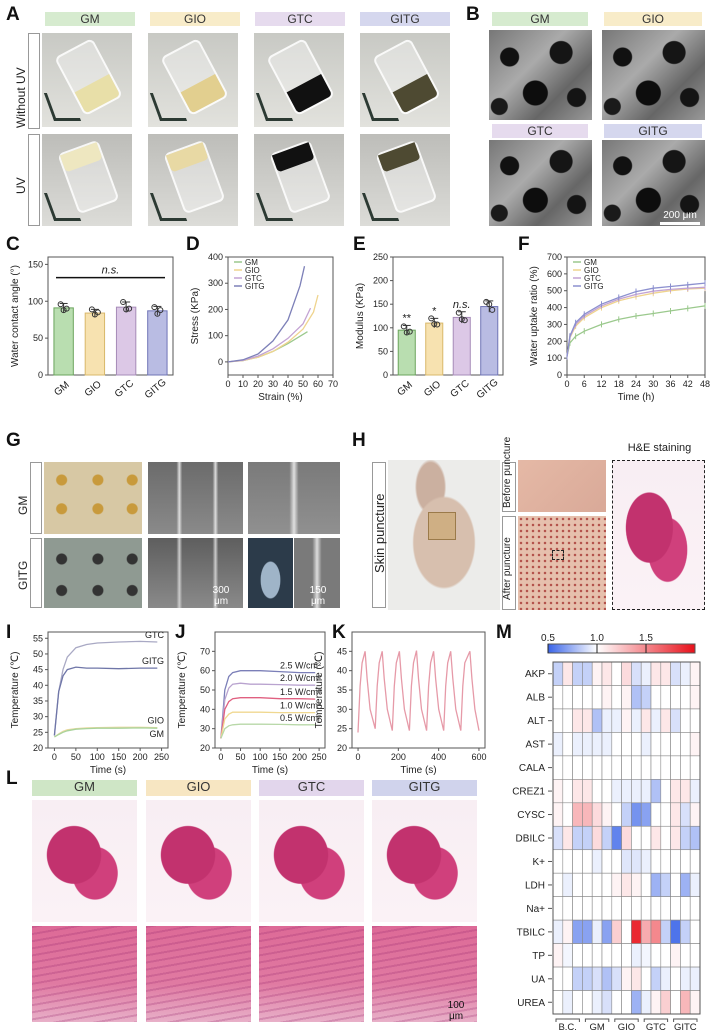 This screenshot has width=715, height=1030. Describe the element at coordinates (540, 75) in the screenshot. I see `sem-image-gm` at that location.